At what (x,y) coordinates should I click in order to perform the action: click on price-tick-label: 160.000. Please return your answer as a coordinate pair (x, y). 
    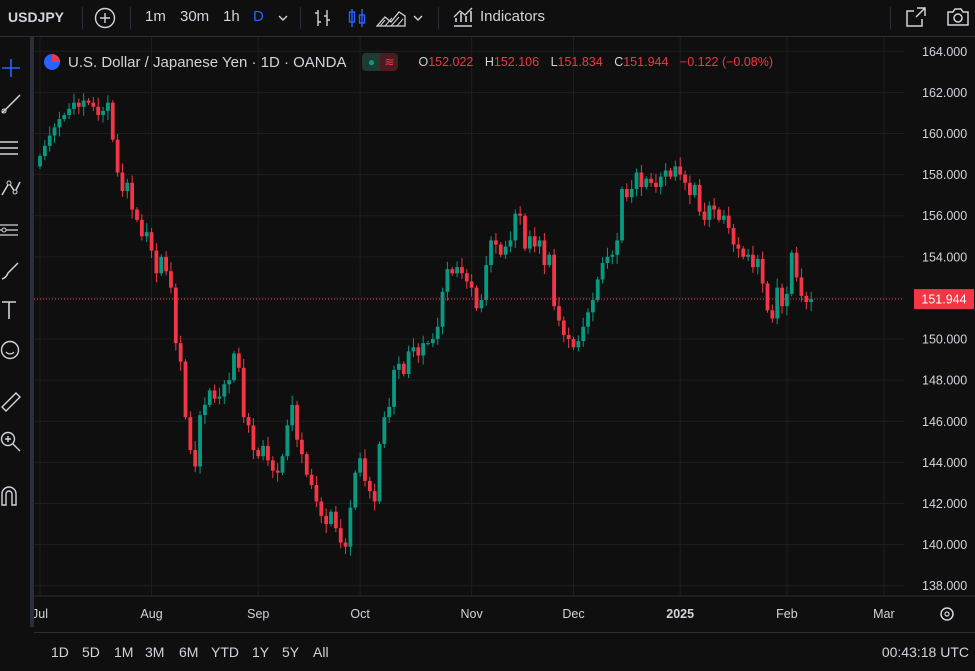
    Looking at the image, I should click on (944, 134).